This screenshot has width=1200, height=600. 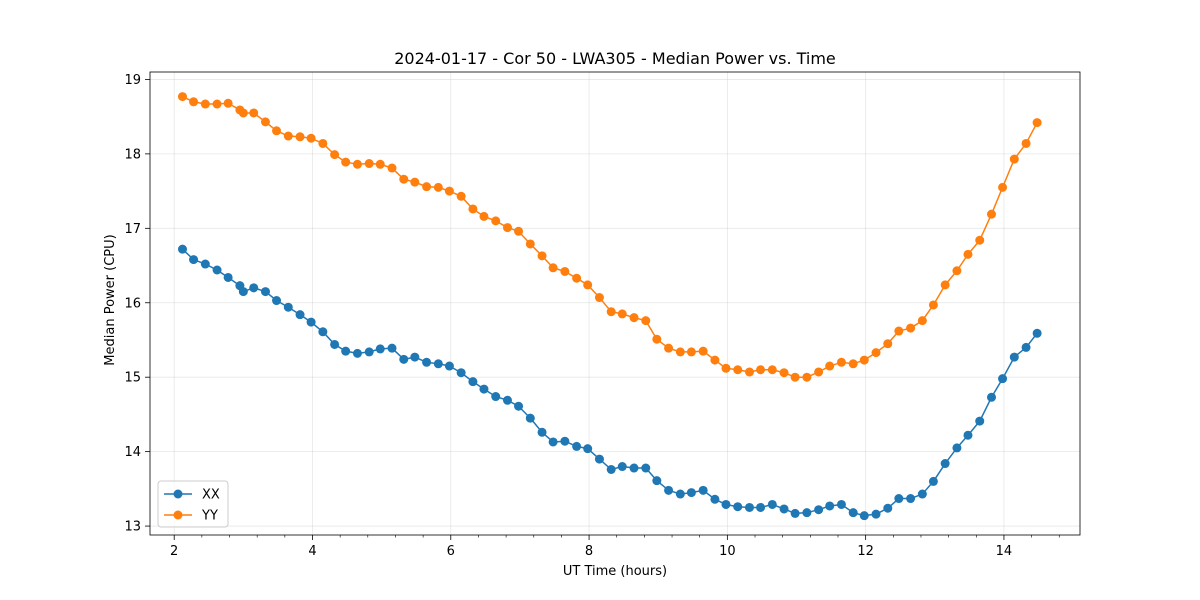 What do you see at coordinates (178, 494) in the screenshot?
I see `legend-marker-xx` at bounding box center [178, 494].